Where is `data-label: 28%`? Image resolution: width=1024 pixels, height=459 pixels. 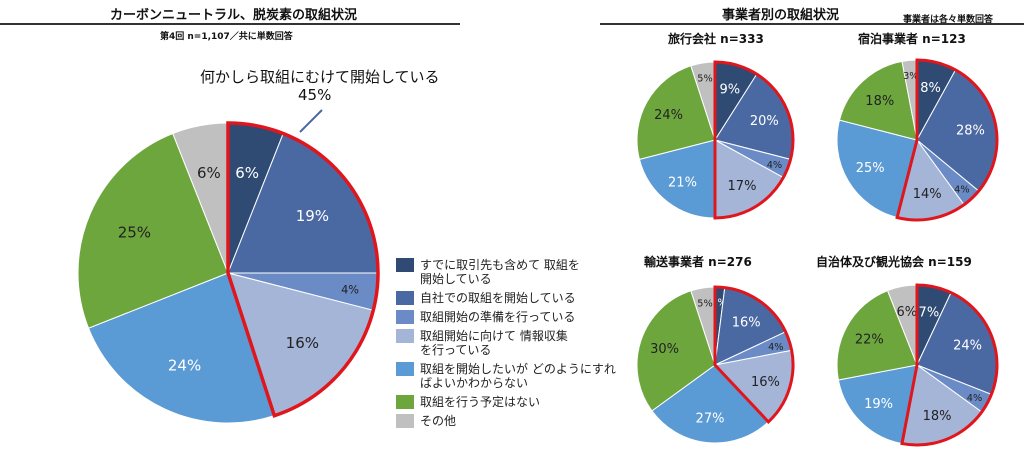 data-label: 28% is located at coordinates (970, 130).